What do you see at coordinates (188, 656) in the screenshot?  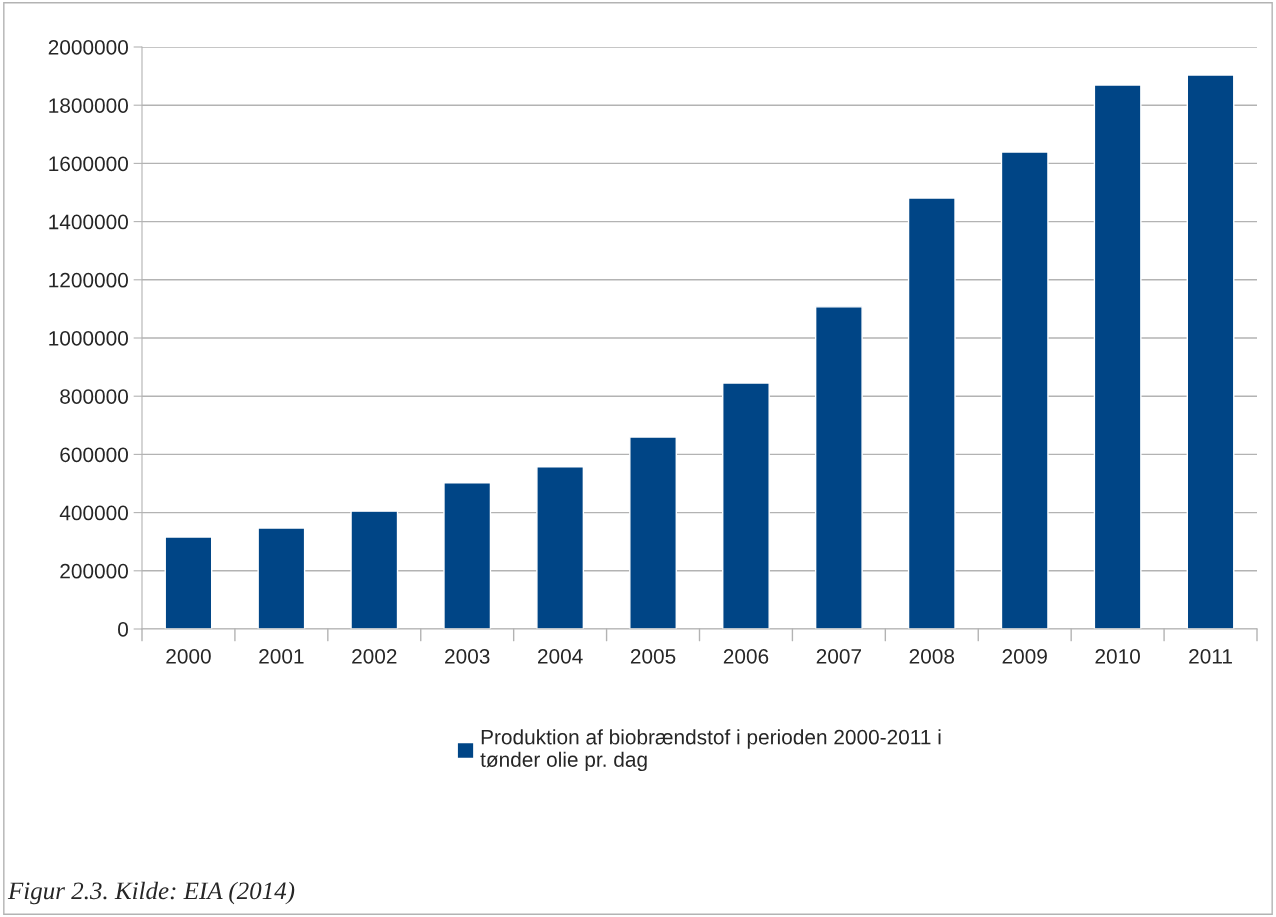 I see `x-tick-label: 2000` at bounding box center [188, 656].